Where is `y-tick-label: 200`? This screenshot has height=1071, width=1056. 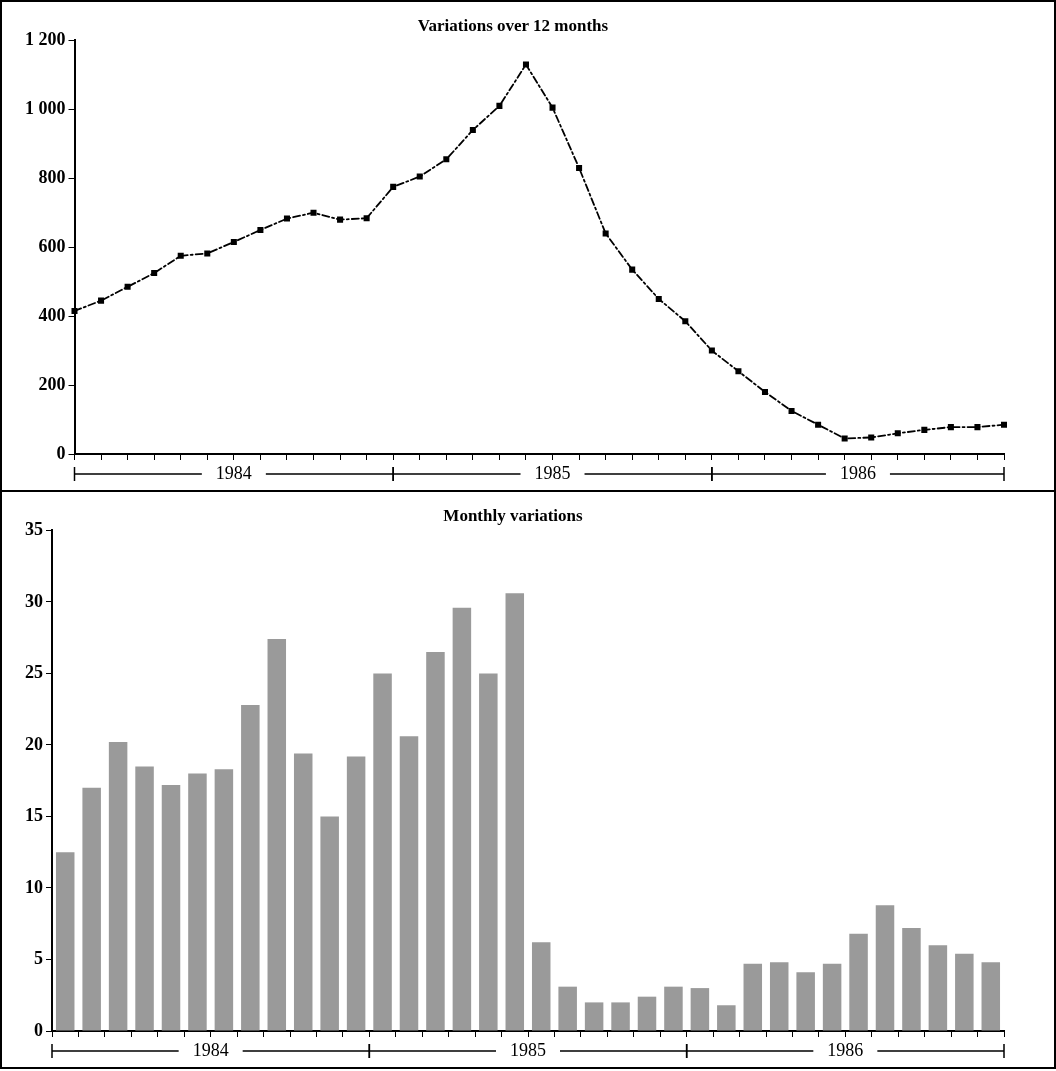
y-tick-label: 200 is located at coordinates (52, 383).